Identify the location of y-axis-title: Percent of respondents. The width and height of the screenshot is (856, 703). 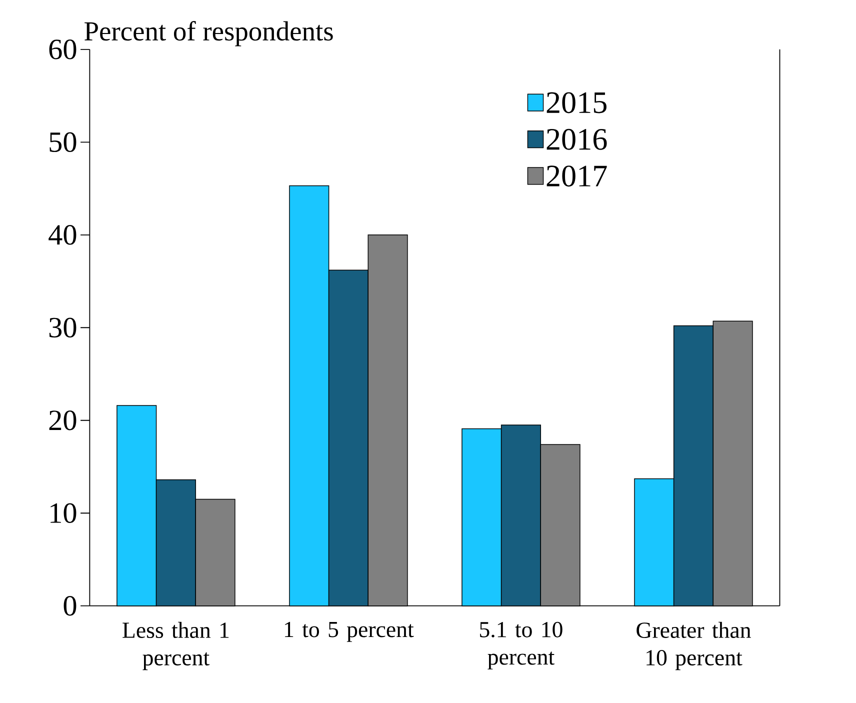
(208, 33).